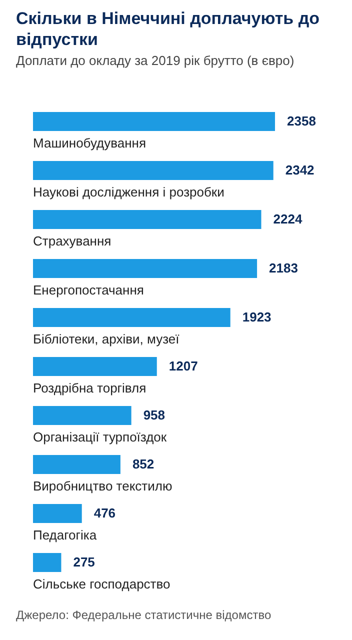 The image size is (352, 640). What do you see at coordinates (128, 192) in the screenshot?
I see `y-tick-label: Наукові дослідження і розробки` at bounding box center [128, 192].